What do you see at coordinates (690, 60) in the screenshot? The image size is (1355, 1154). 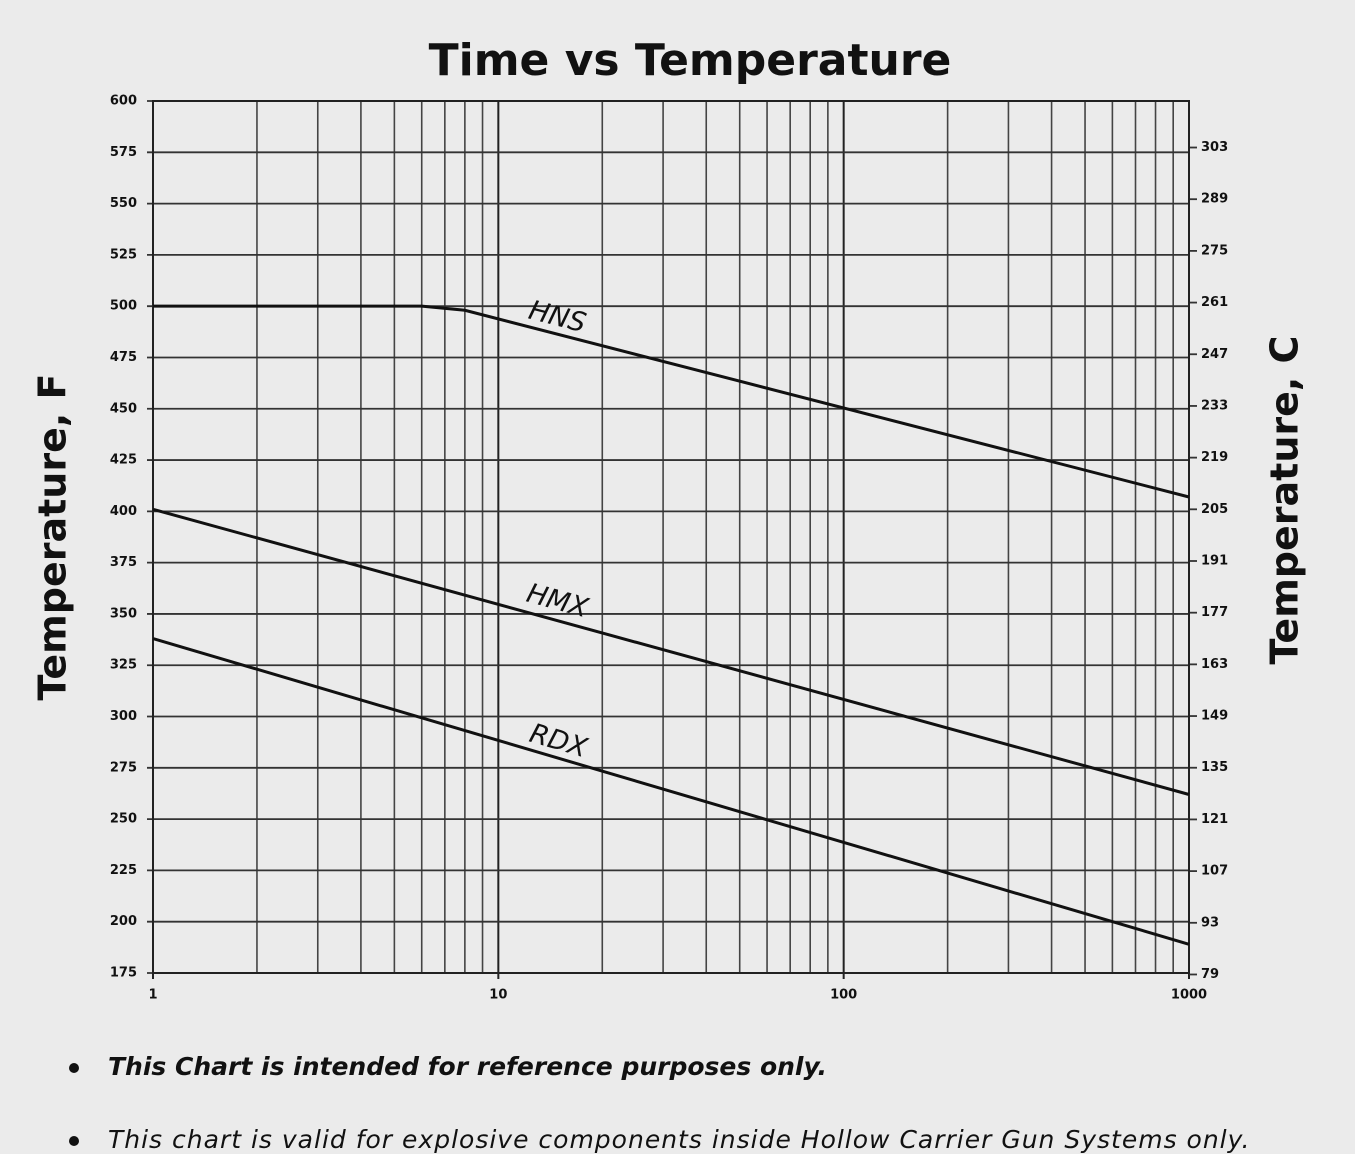 I see `chart-title: Time vs Temperature` at bounding box center [690, 60].